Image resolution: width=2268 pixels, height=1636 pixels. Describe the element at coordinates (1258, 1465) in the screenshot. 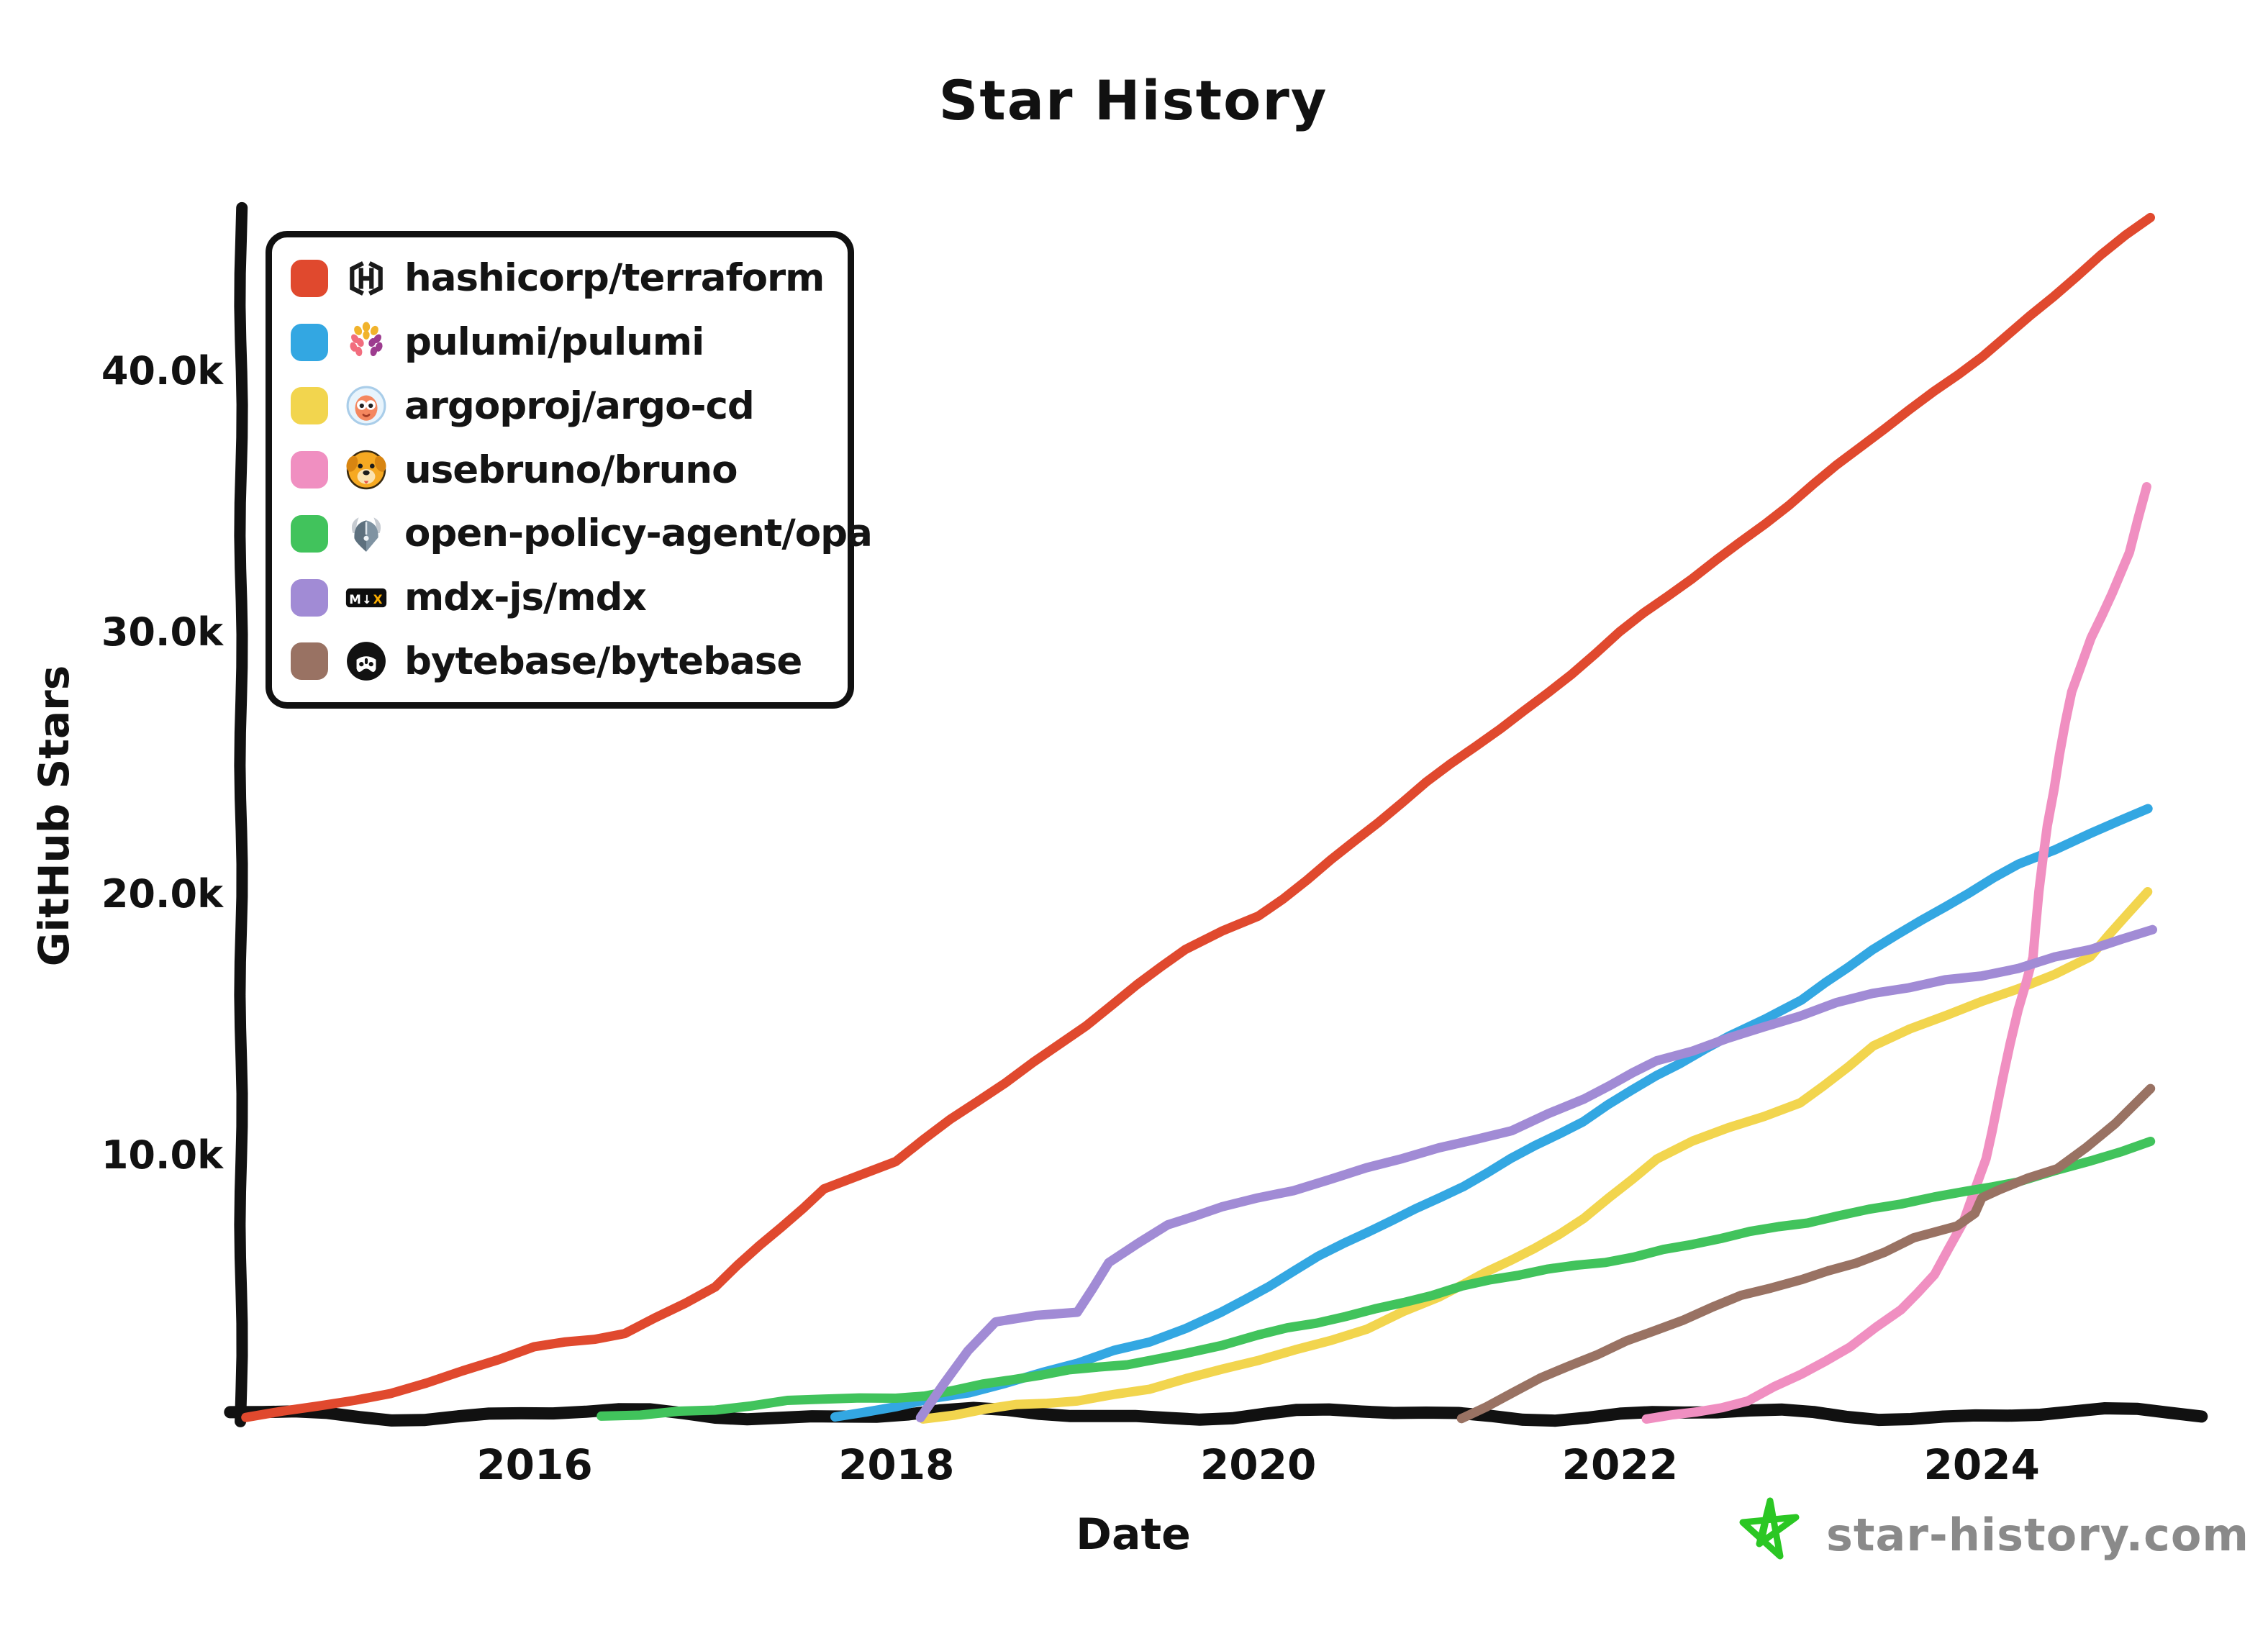

I see `x-tick-label-2020: 2020` at that location.